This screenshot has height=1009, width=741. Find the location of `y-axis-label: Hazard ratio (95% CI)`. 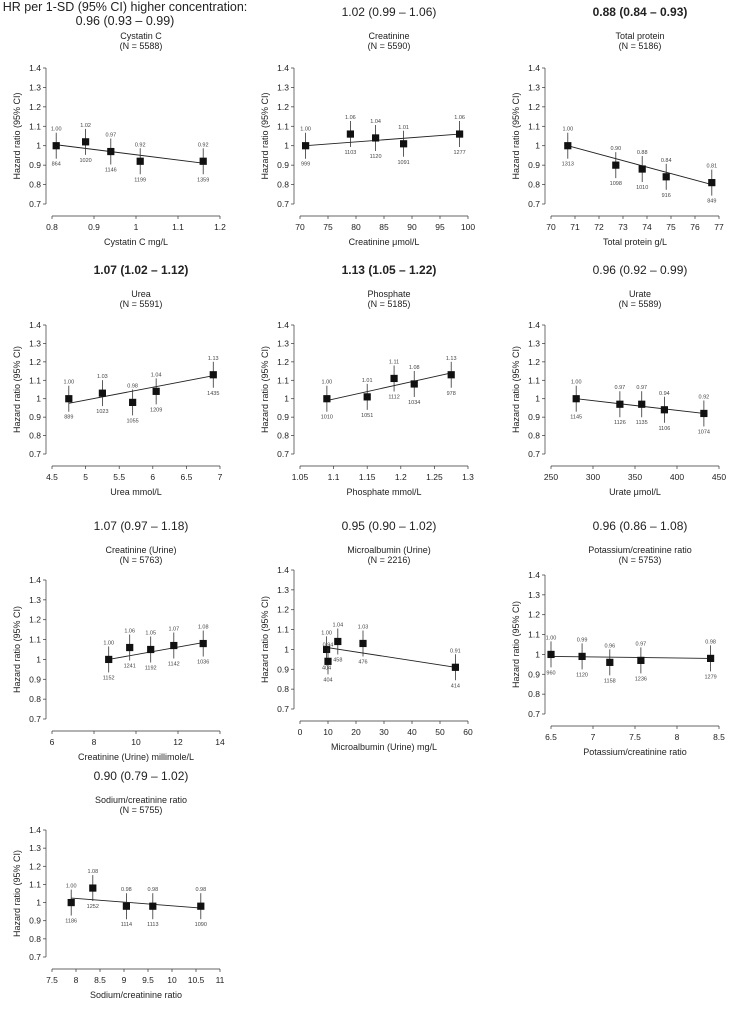

y-axis-label: Hazard ratio (95% CI) is located at coordinates (265, 639).